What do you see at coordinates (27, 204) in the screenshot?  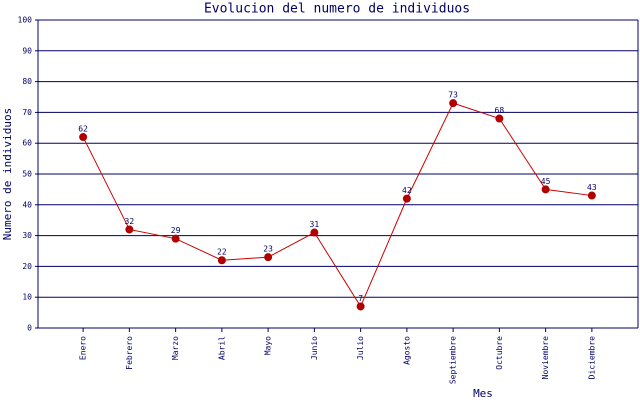 I see `y-tick-label: 40` at bounding box center [27, 204].